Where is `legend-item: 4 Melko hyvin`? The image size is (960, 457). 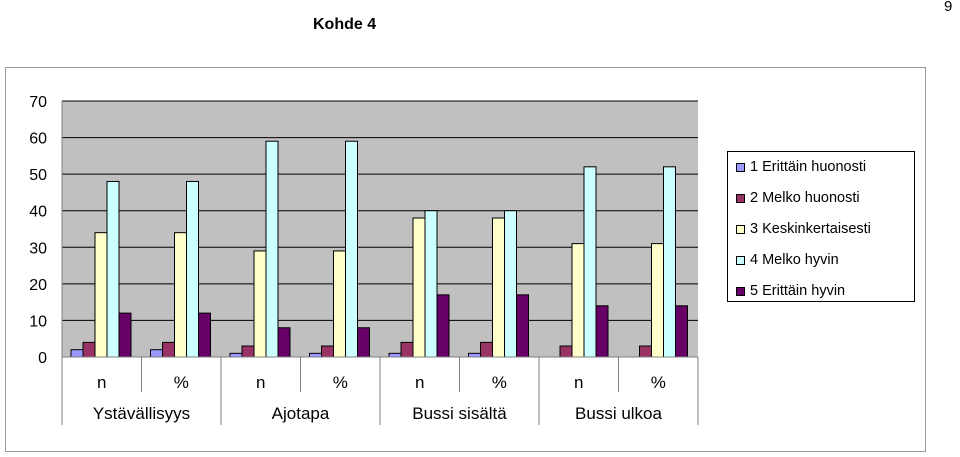 legend-item: 4 Melko hyvin is located at coordinates (787, 260).